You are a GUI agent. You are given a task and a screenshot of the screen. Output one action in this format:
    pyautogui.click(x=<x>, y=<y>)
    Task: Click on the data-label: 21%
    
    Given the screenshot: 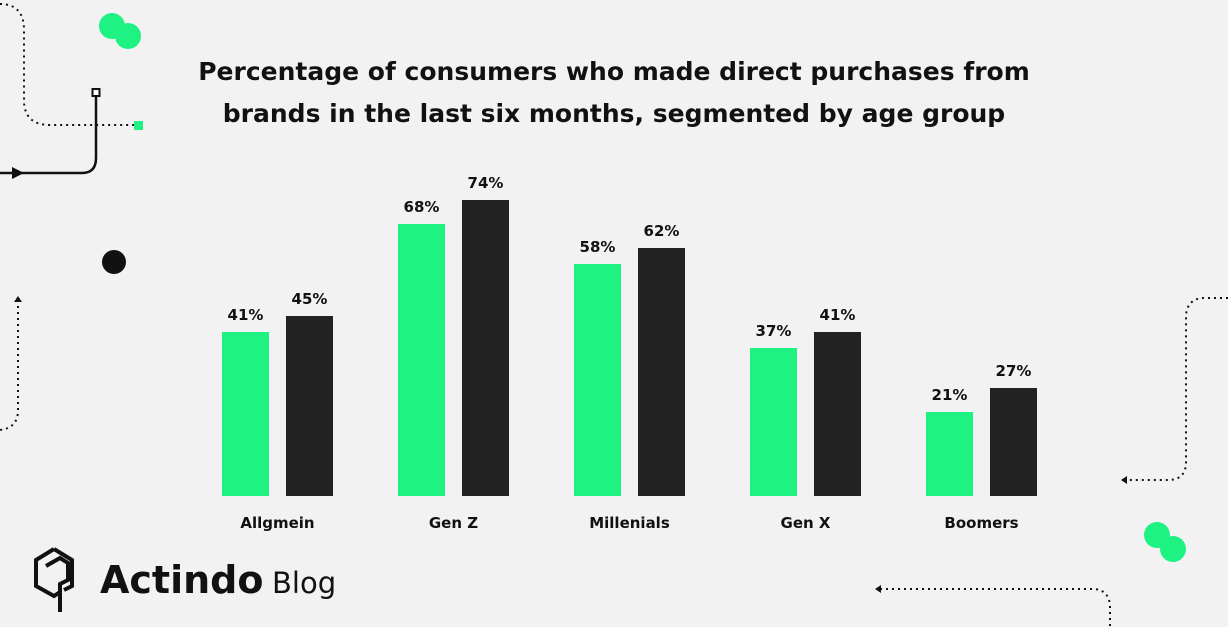 What is the action you would take?
    pyautogui.click(x=950, y=395)
    